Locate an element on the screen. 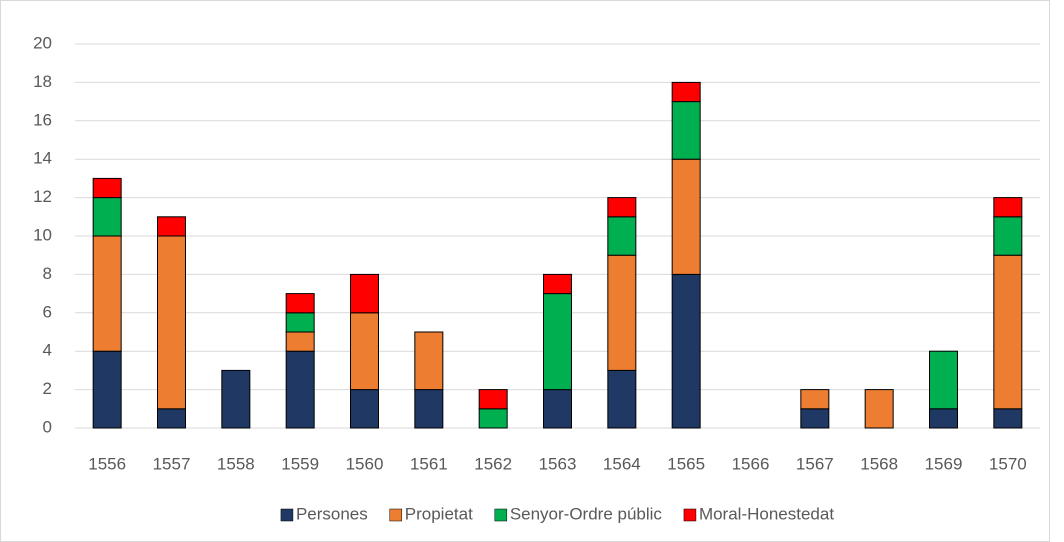 The width and height of the screenshot is (1064, 542). y-tick-label: 0 is located at coordinates (47, 426).